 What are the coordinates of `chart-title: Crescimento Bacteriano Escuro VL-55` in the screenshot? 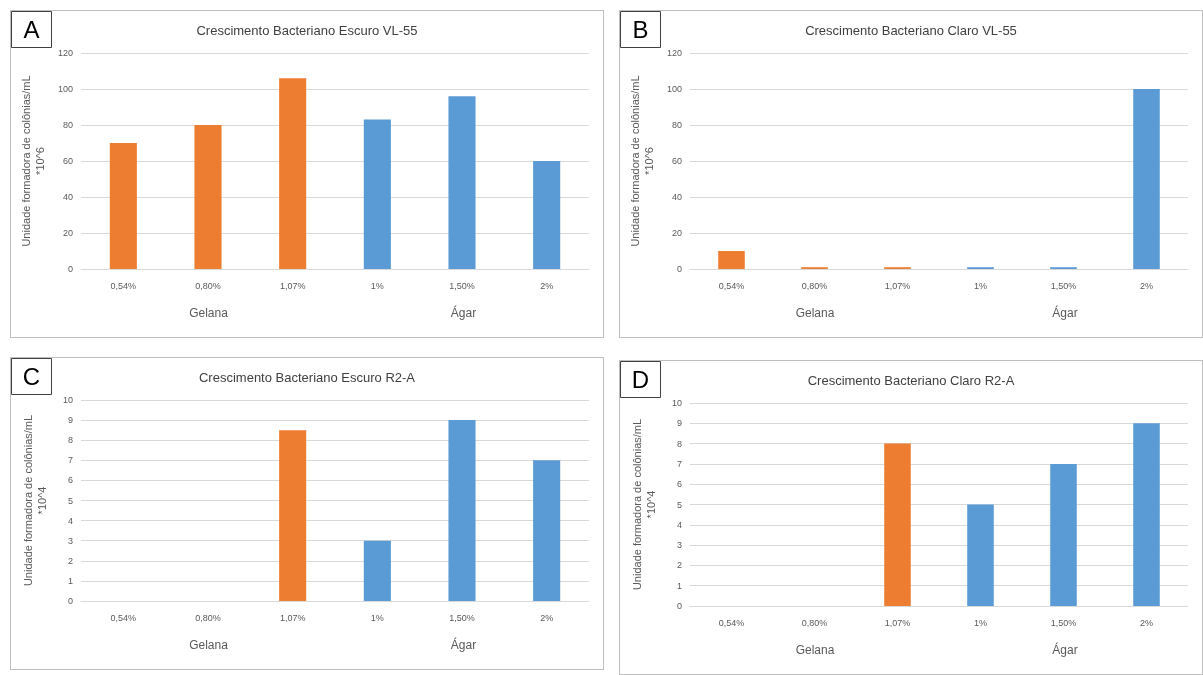 It's located at (307, 30).